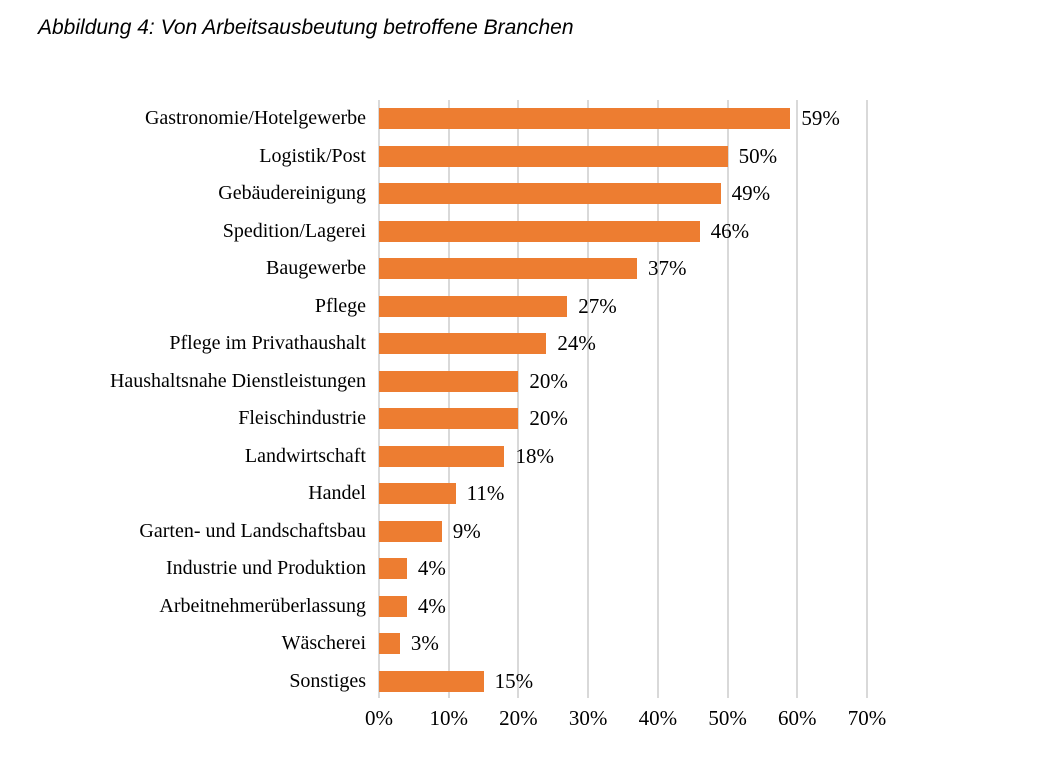 This screenshot has width=1055, height=781. I want to click on category-label: Pflege im Privathaushalt, so click(267, 343).